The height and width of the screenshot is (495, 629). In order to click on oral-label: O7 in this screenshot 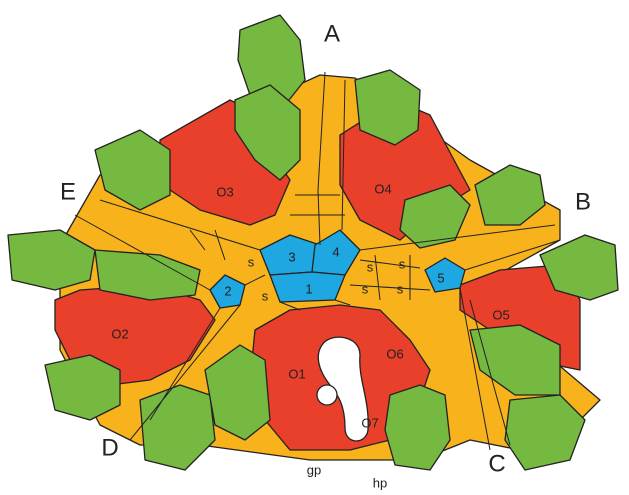, I will do `click(369, 422)`.